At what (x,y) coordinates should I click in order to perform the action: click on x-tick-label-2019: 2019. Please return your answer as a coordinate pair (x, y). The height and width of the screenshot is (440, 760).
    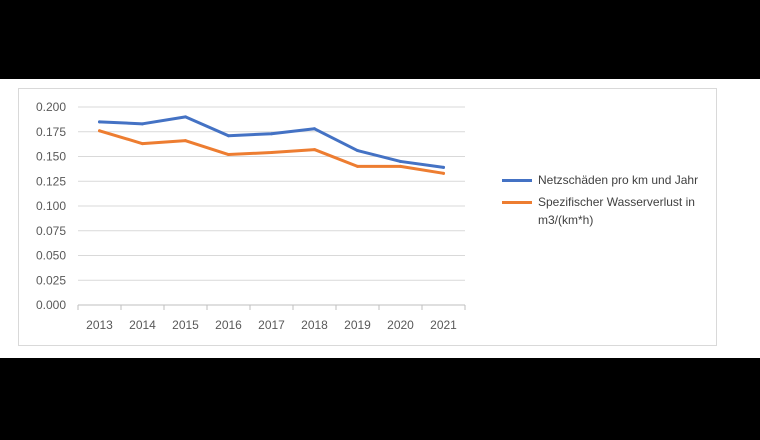
    Looking at the image, I should click on (357, 325).